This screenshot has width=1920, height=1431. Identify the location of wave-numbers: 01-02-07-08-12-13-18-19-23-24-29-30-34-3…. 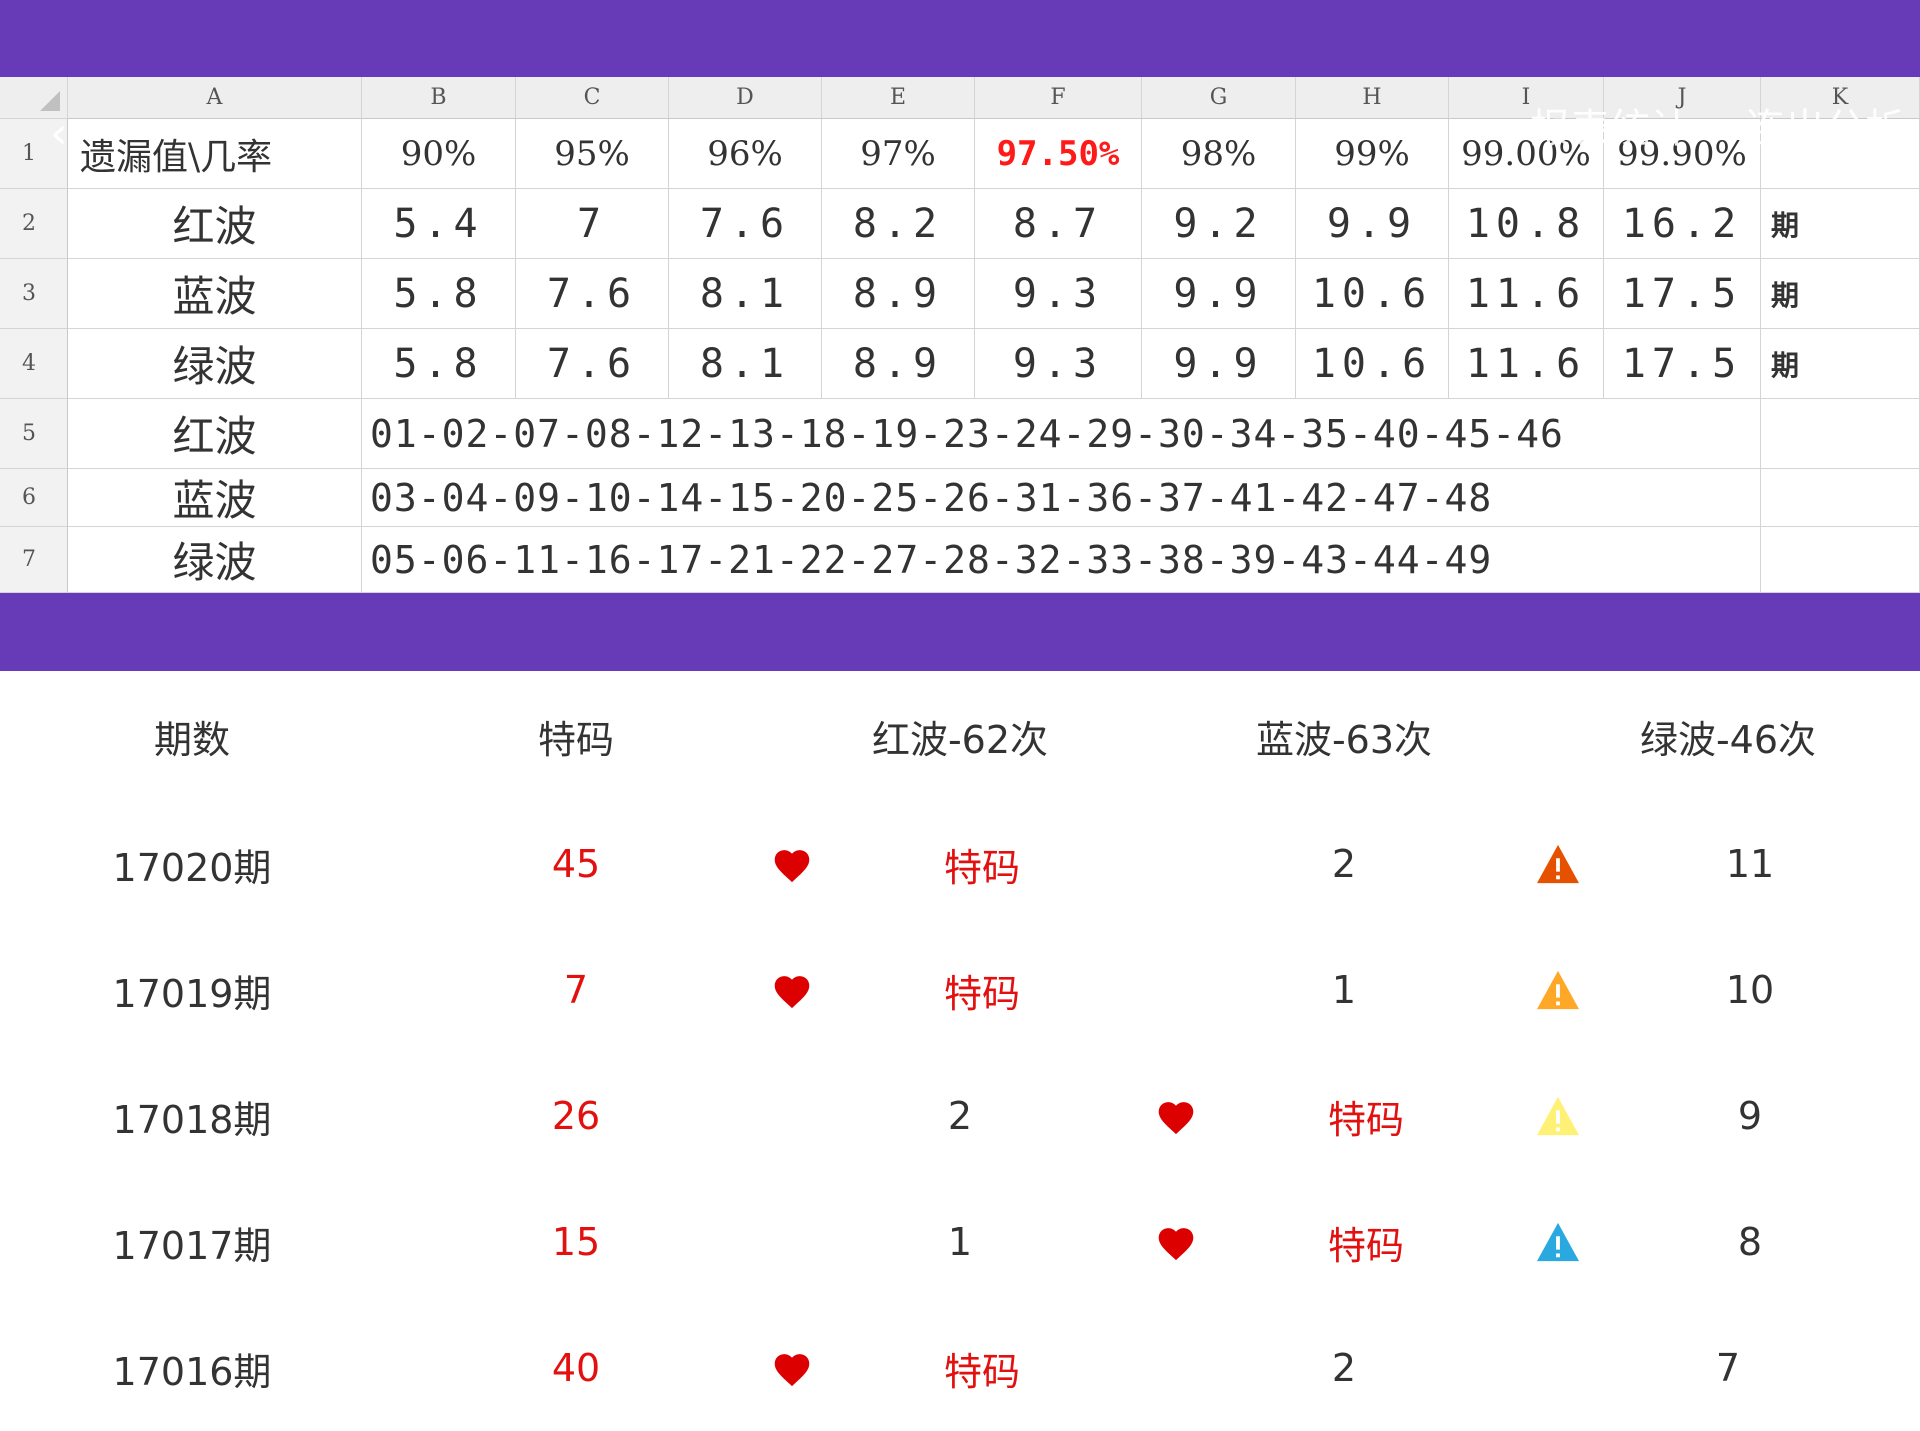
(1061, 434).